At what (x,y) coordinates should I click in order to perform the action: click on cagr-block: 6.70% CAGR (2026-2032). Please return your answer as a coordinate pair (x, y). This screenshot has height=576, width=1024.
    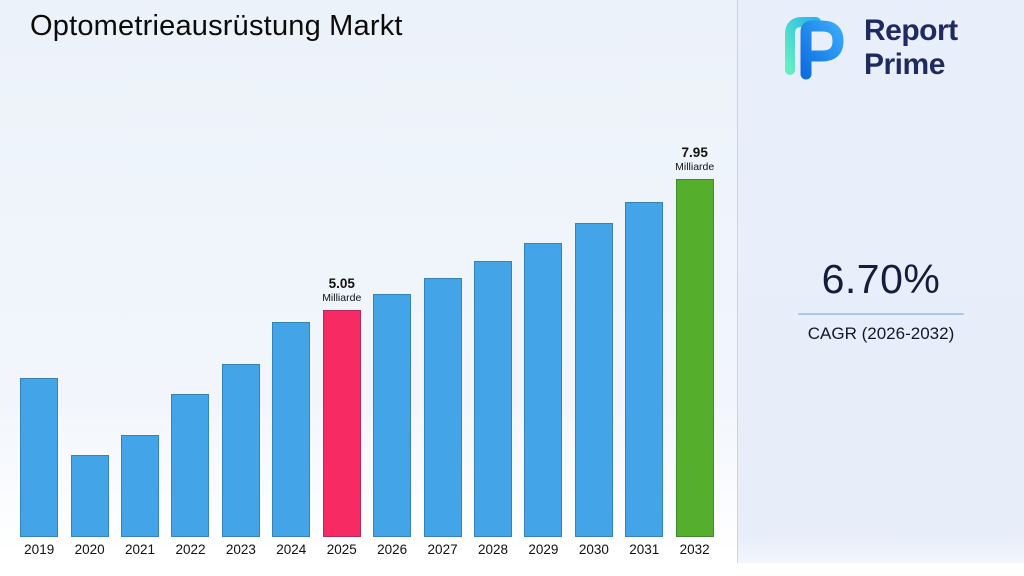
    Looking at the image, I should click on (881, 300).